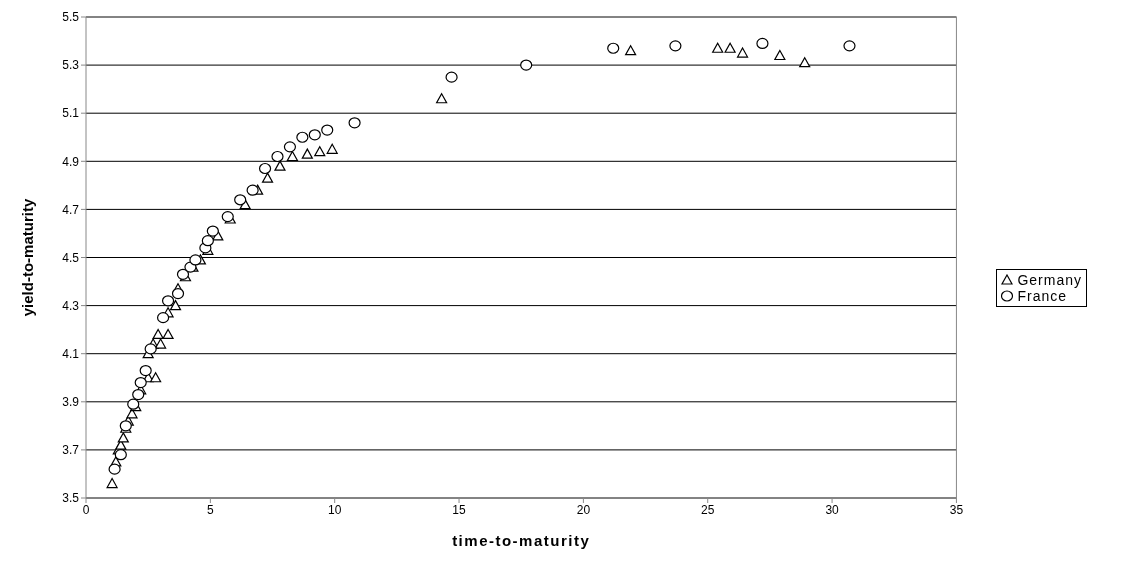 This screenshot has width=1125, height=576. I want to click on y-tick-label: 5.3, so click(71, 65).